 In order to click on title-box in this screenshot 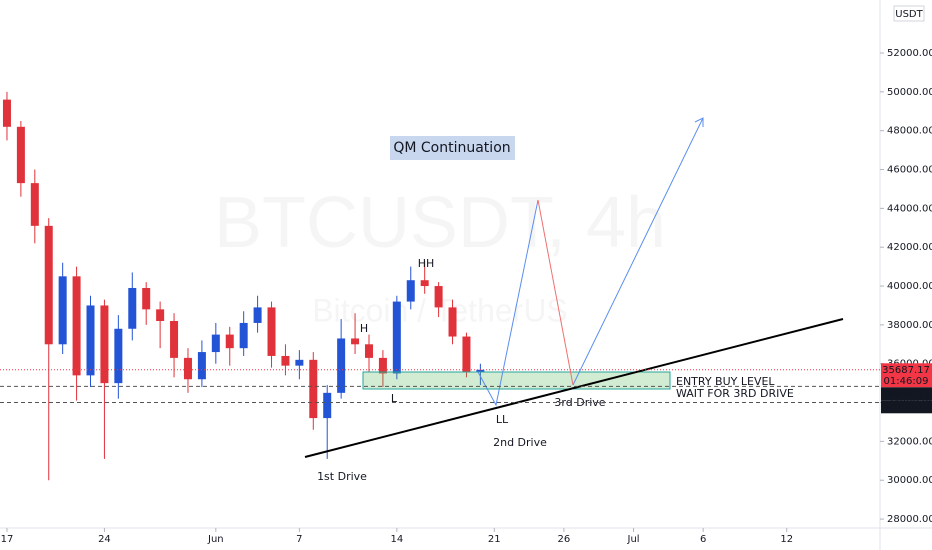, I will do `click(452, 148)`.